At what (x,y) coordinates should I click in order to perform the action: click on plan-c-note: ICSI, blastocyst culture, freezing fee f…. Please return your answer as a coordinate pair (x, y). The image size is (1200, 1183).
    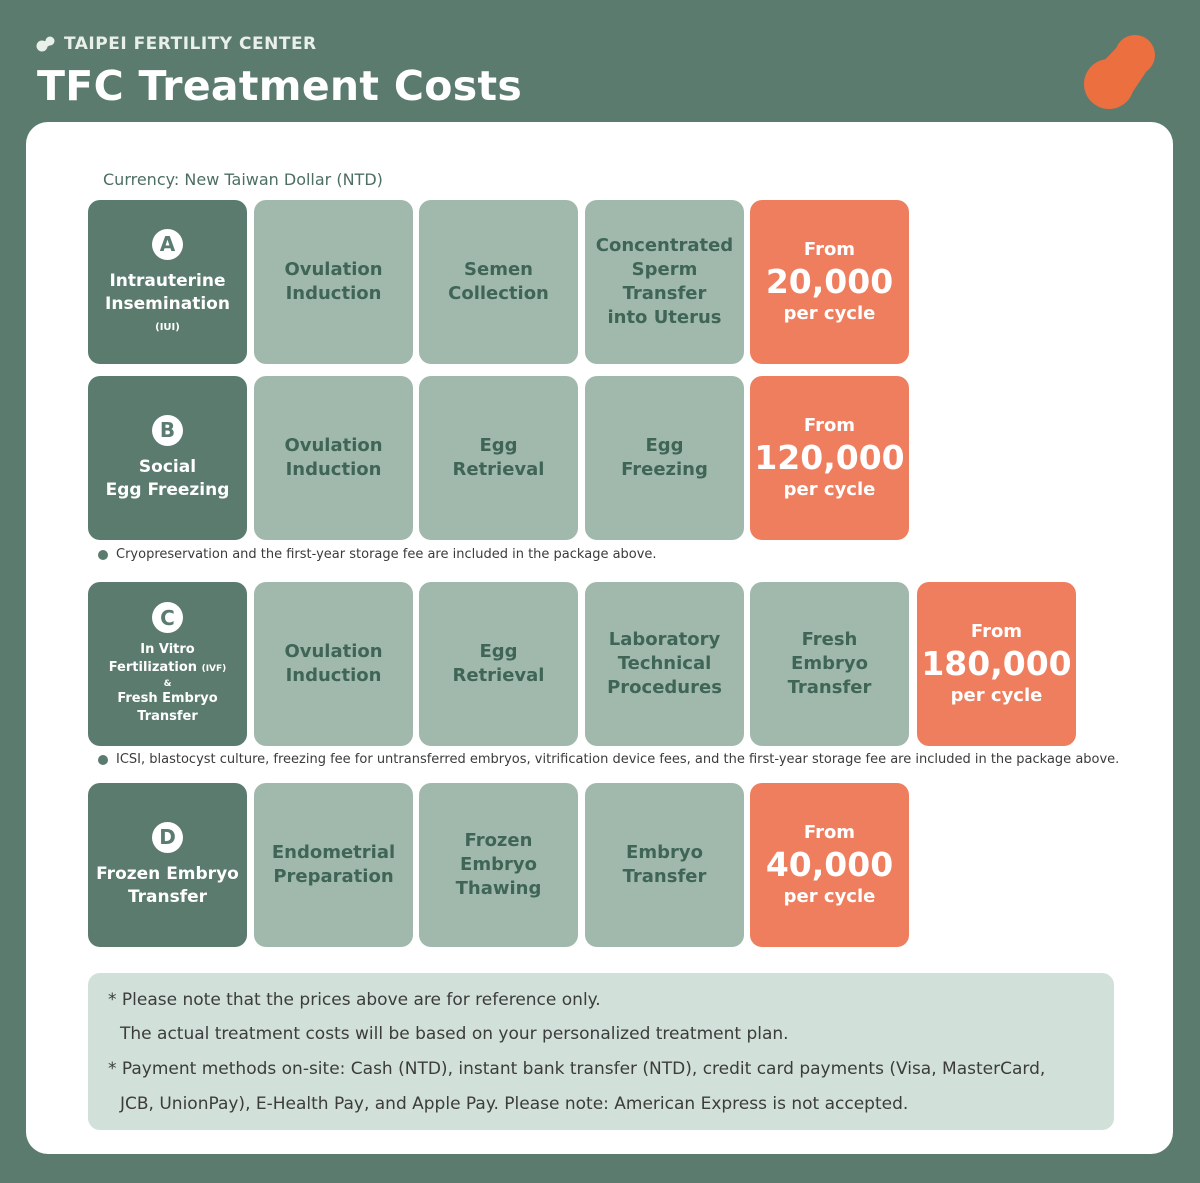
    Looking at the image, I should click on (608, 759).